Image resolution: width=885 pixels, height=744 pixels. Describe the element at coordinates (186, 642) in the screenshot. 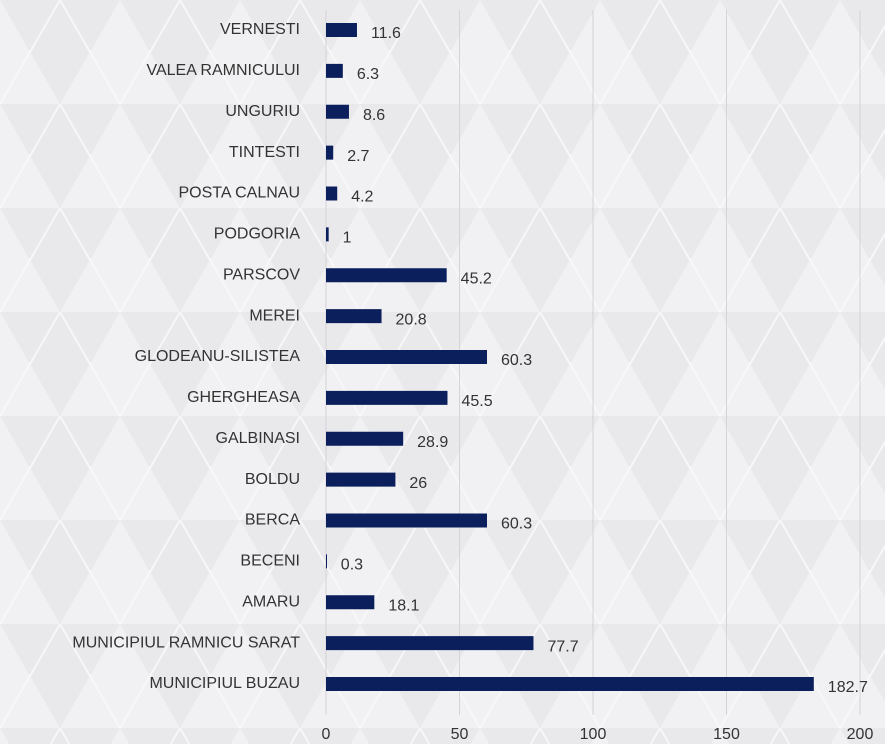

I see `y-tick-label: MUNICIPIUL RAMNICU SARAT` at that location.